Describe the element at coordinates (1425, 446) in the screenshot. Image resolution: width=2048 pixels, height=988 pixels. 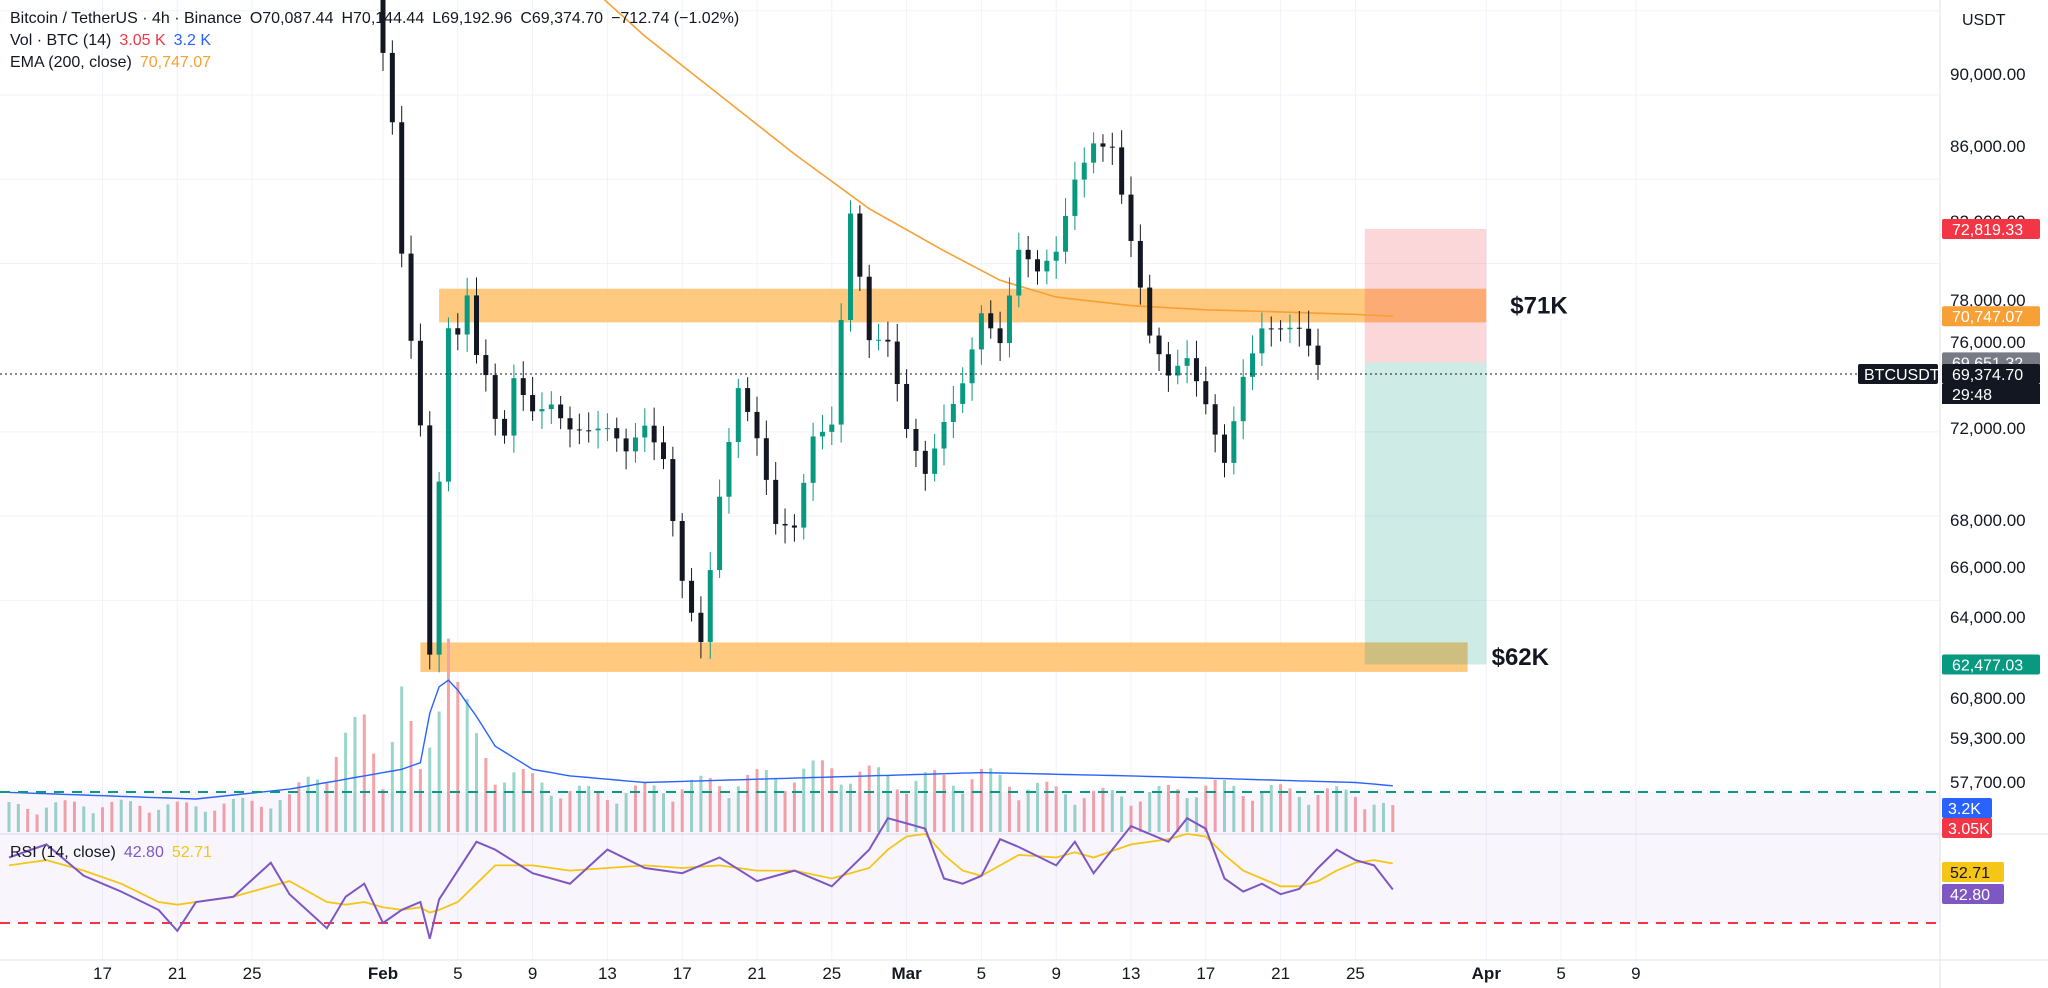
I see `short-position-tool` at that location.